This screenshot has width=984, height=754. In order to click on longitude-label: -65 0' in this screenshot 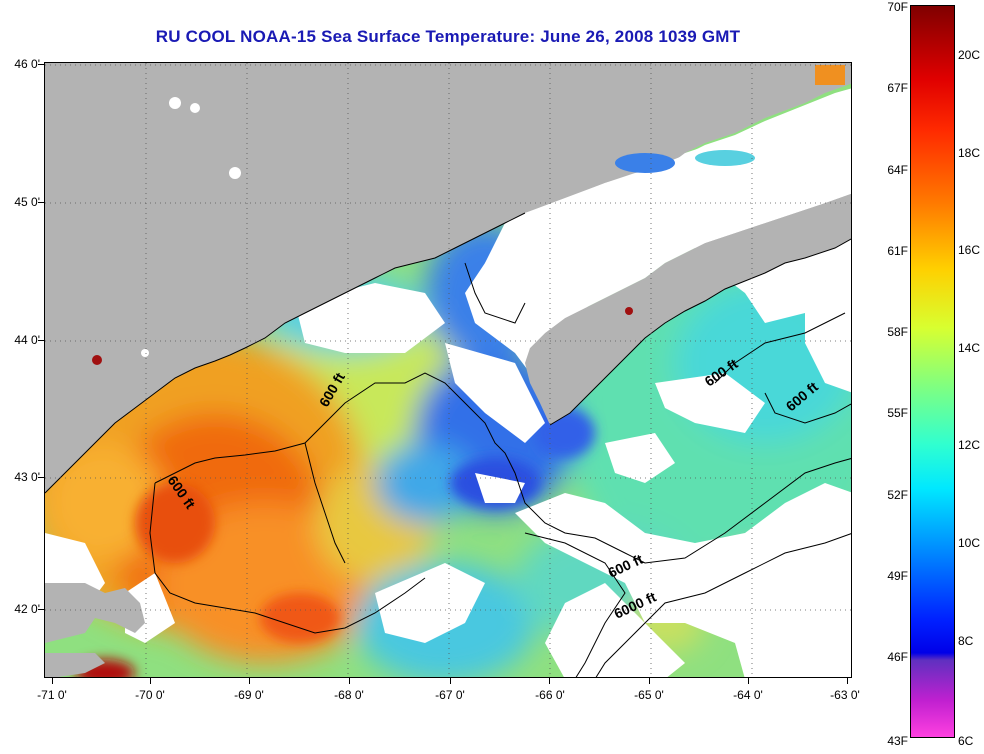, I will do `click(649, 695)`.